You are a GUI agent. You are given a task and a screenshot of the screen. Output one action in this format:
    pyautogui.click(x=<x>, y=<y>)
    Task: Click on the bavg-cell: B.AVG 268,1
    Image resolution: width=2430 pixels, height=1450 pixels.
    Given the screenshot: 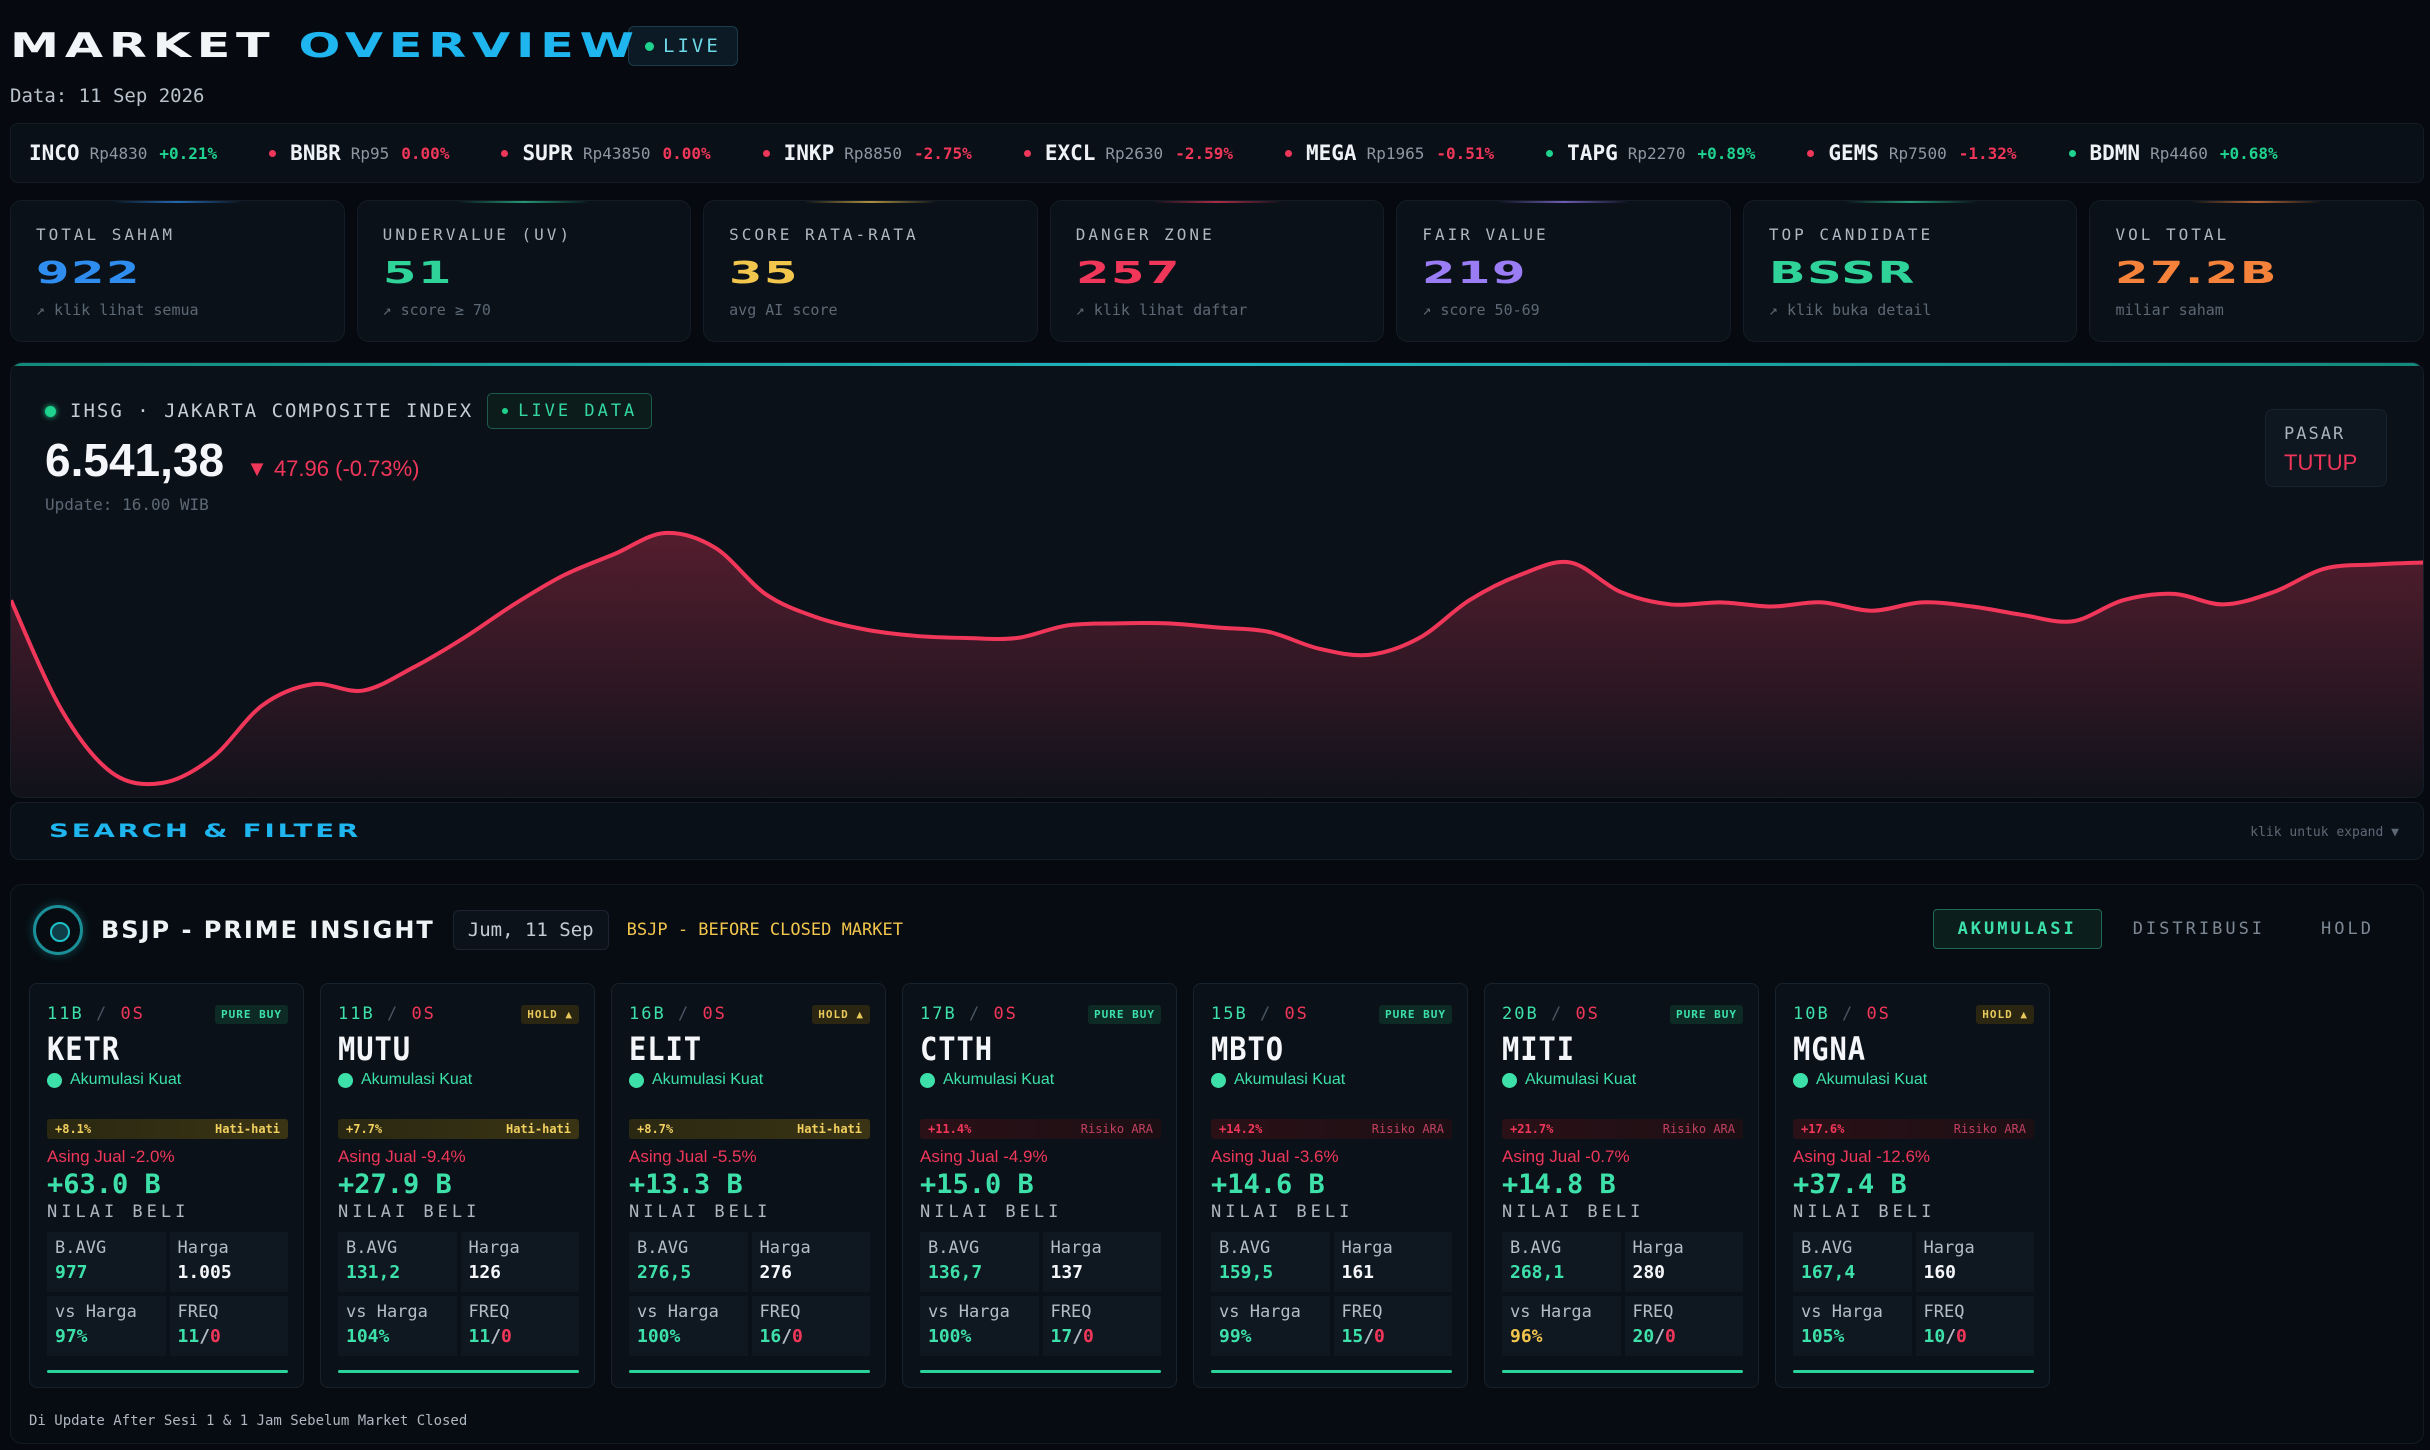 What is the action you would take?
    pyautogui.click(x=1561, y=1262)
    